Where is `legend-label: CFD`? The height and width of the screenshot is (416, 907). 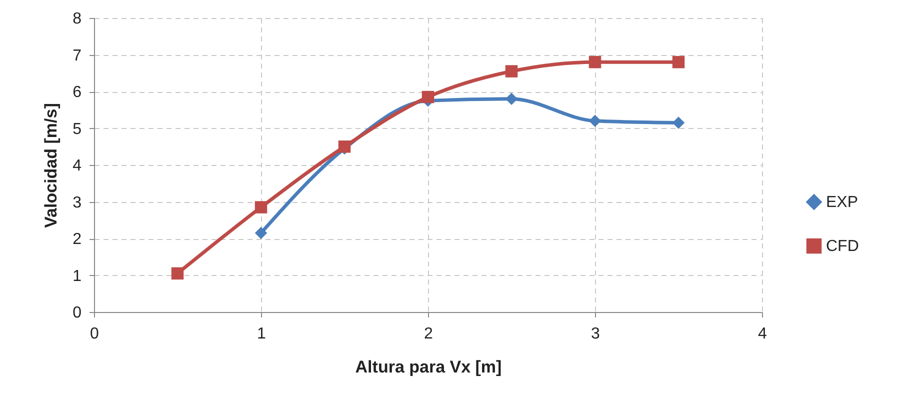
legend-label: CFD is located at coordinates (842, 246).